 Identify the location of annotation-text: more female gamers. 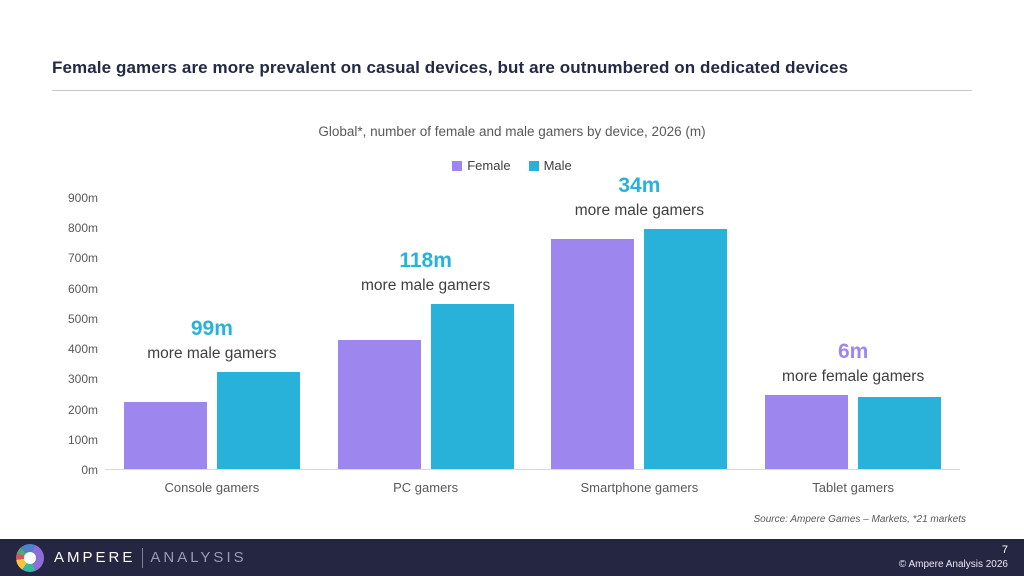
(853, 377).